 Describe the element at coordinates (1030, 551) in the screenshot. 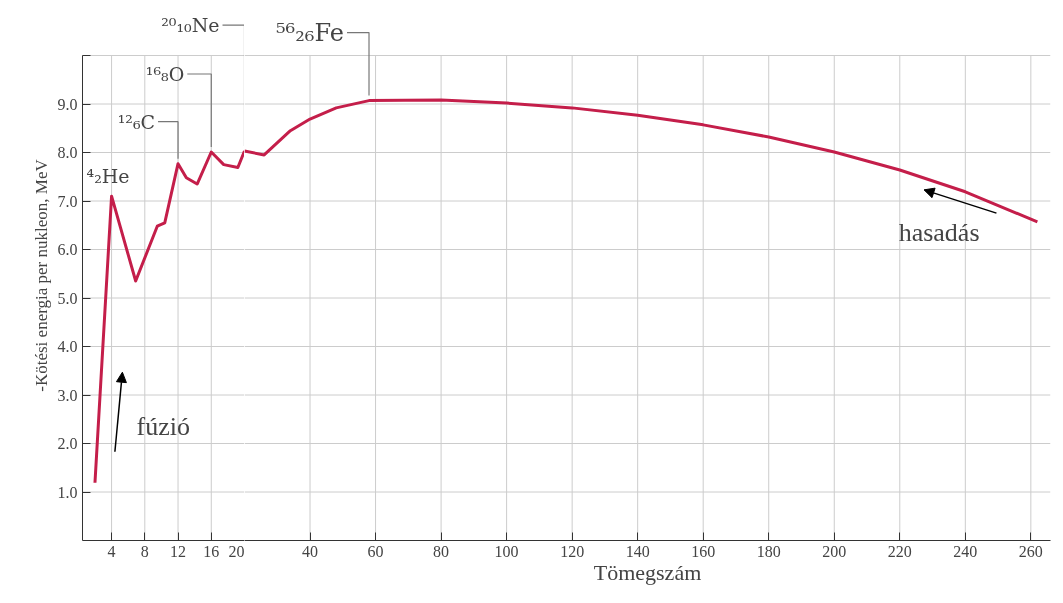

I see `x-tick-label: 260` at that location.